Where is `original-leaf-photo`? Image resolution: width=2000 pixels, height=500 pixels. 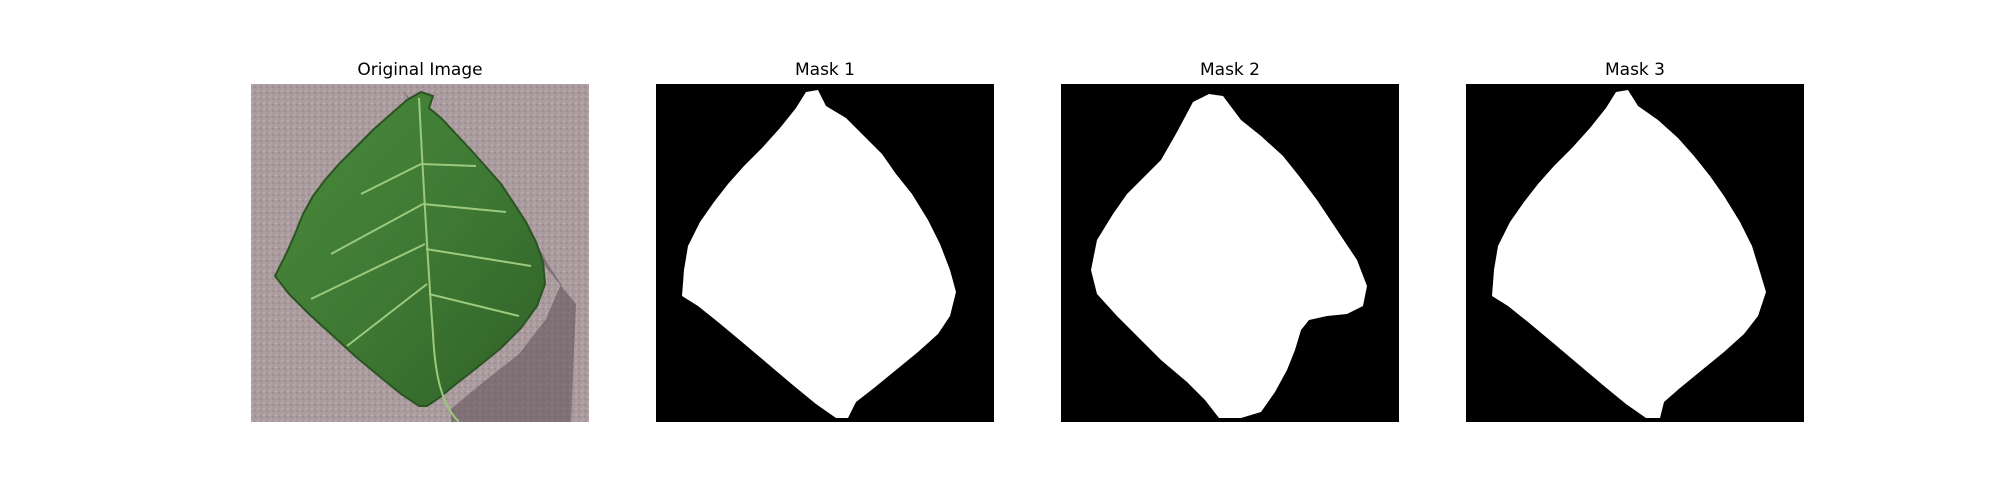 original-leaf-photo is located at coordinates (420, 253).